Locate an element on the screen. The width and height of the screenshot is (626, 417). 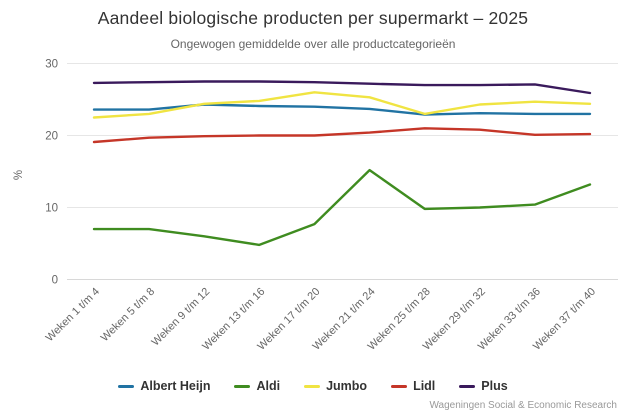
legend-label: Aldi is located at coordinates (268, 386).